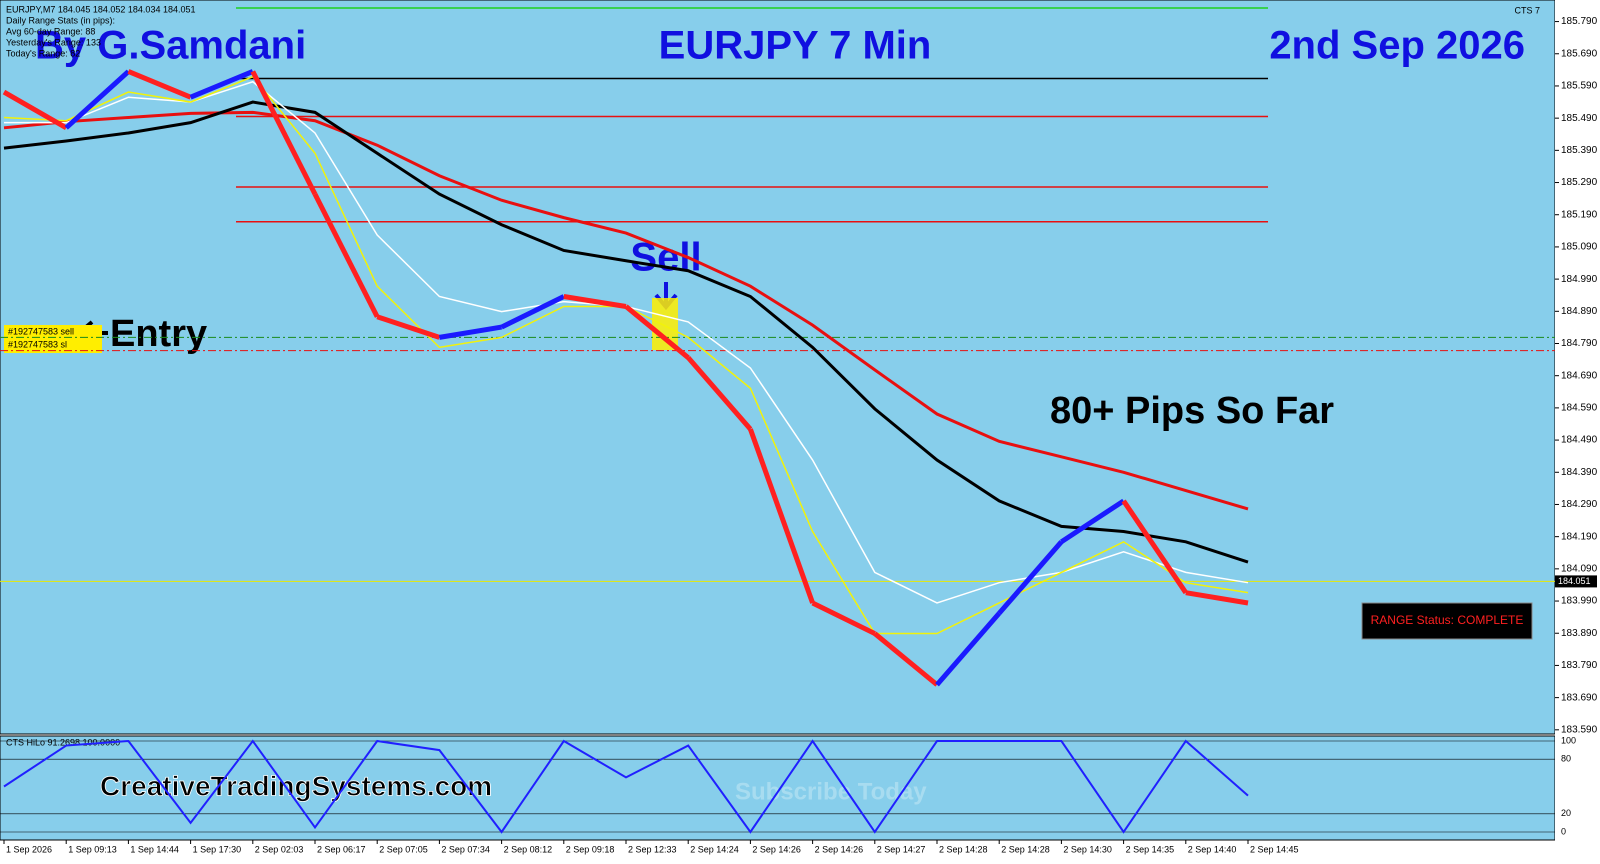  What do you see at coordinates (43, 53) in the screenshot?
I see `info-line: Today's Range: 82` at bounding box center [43, 53].